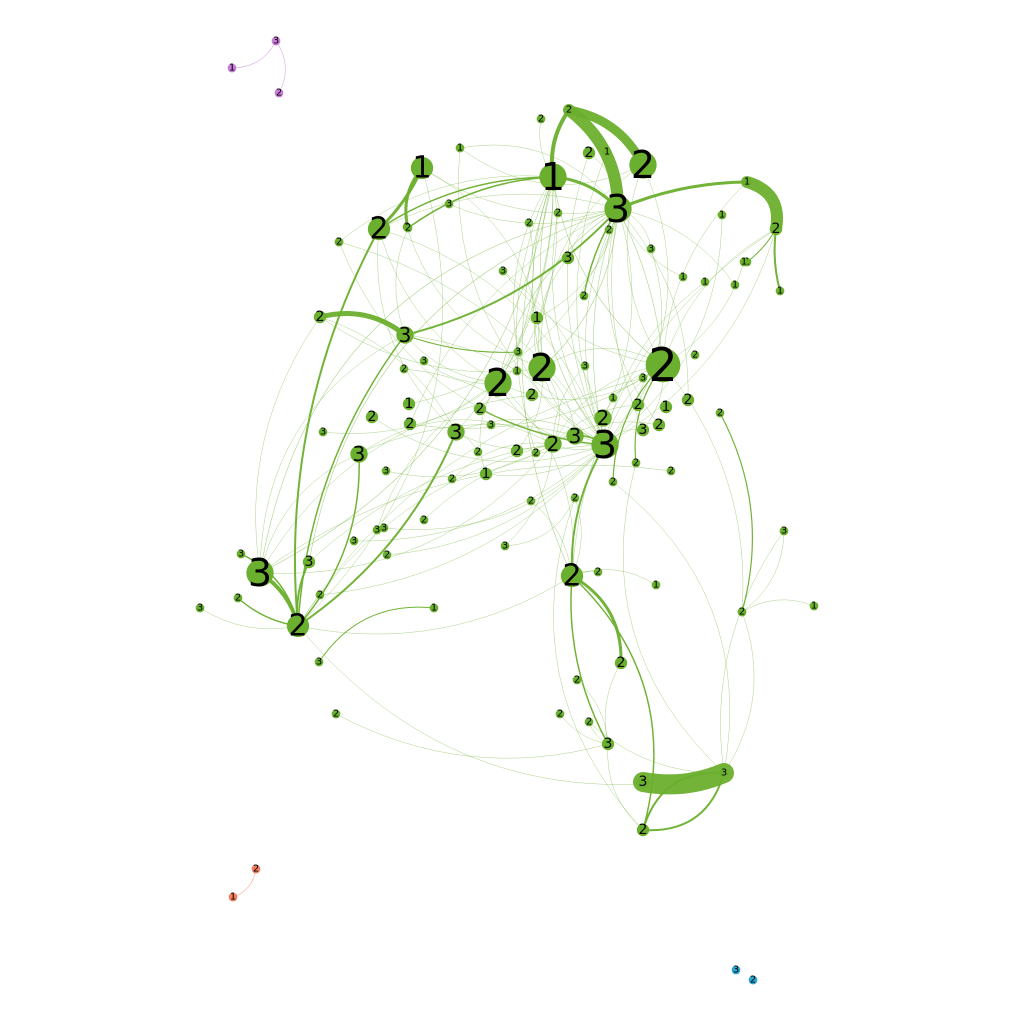 Image resolution: width=1024 pixels, height=1024 pixels. Describe the element at coordinates (405, 335) in the screenshot. I see `node-g33: 3` at that location.